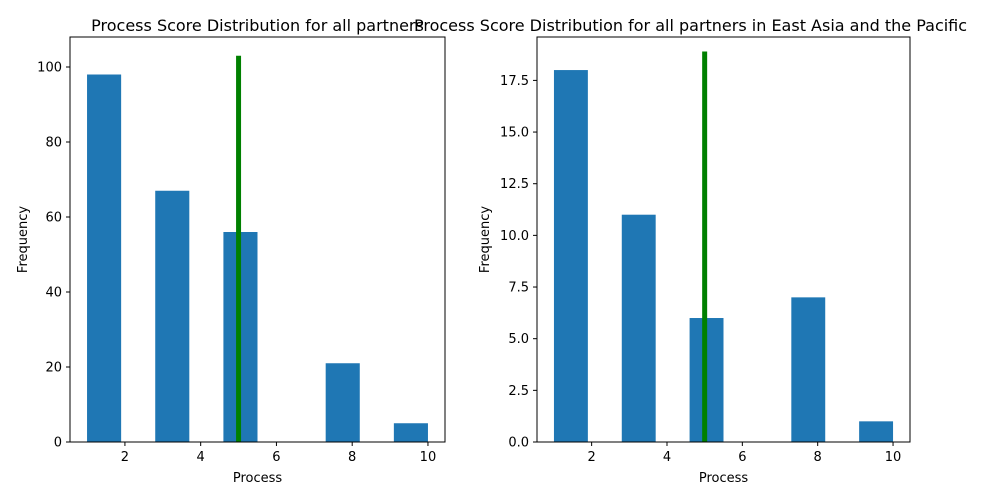 The image size is (1000, 500). I want to click on y-tick-label: 100, so click(49, 68).